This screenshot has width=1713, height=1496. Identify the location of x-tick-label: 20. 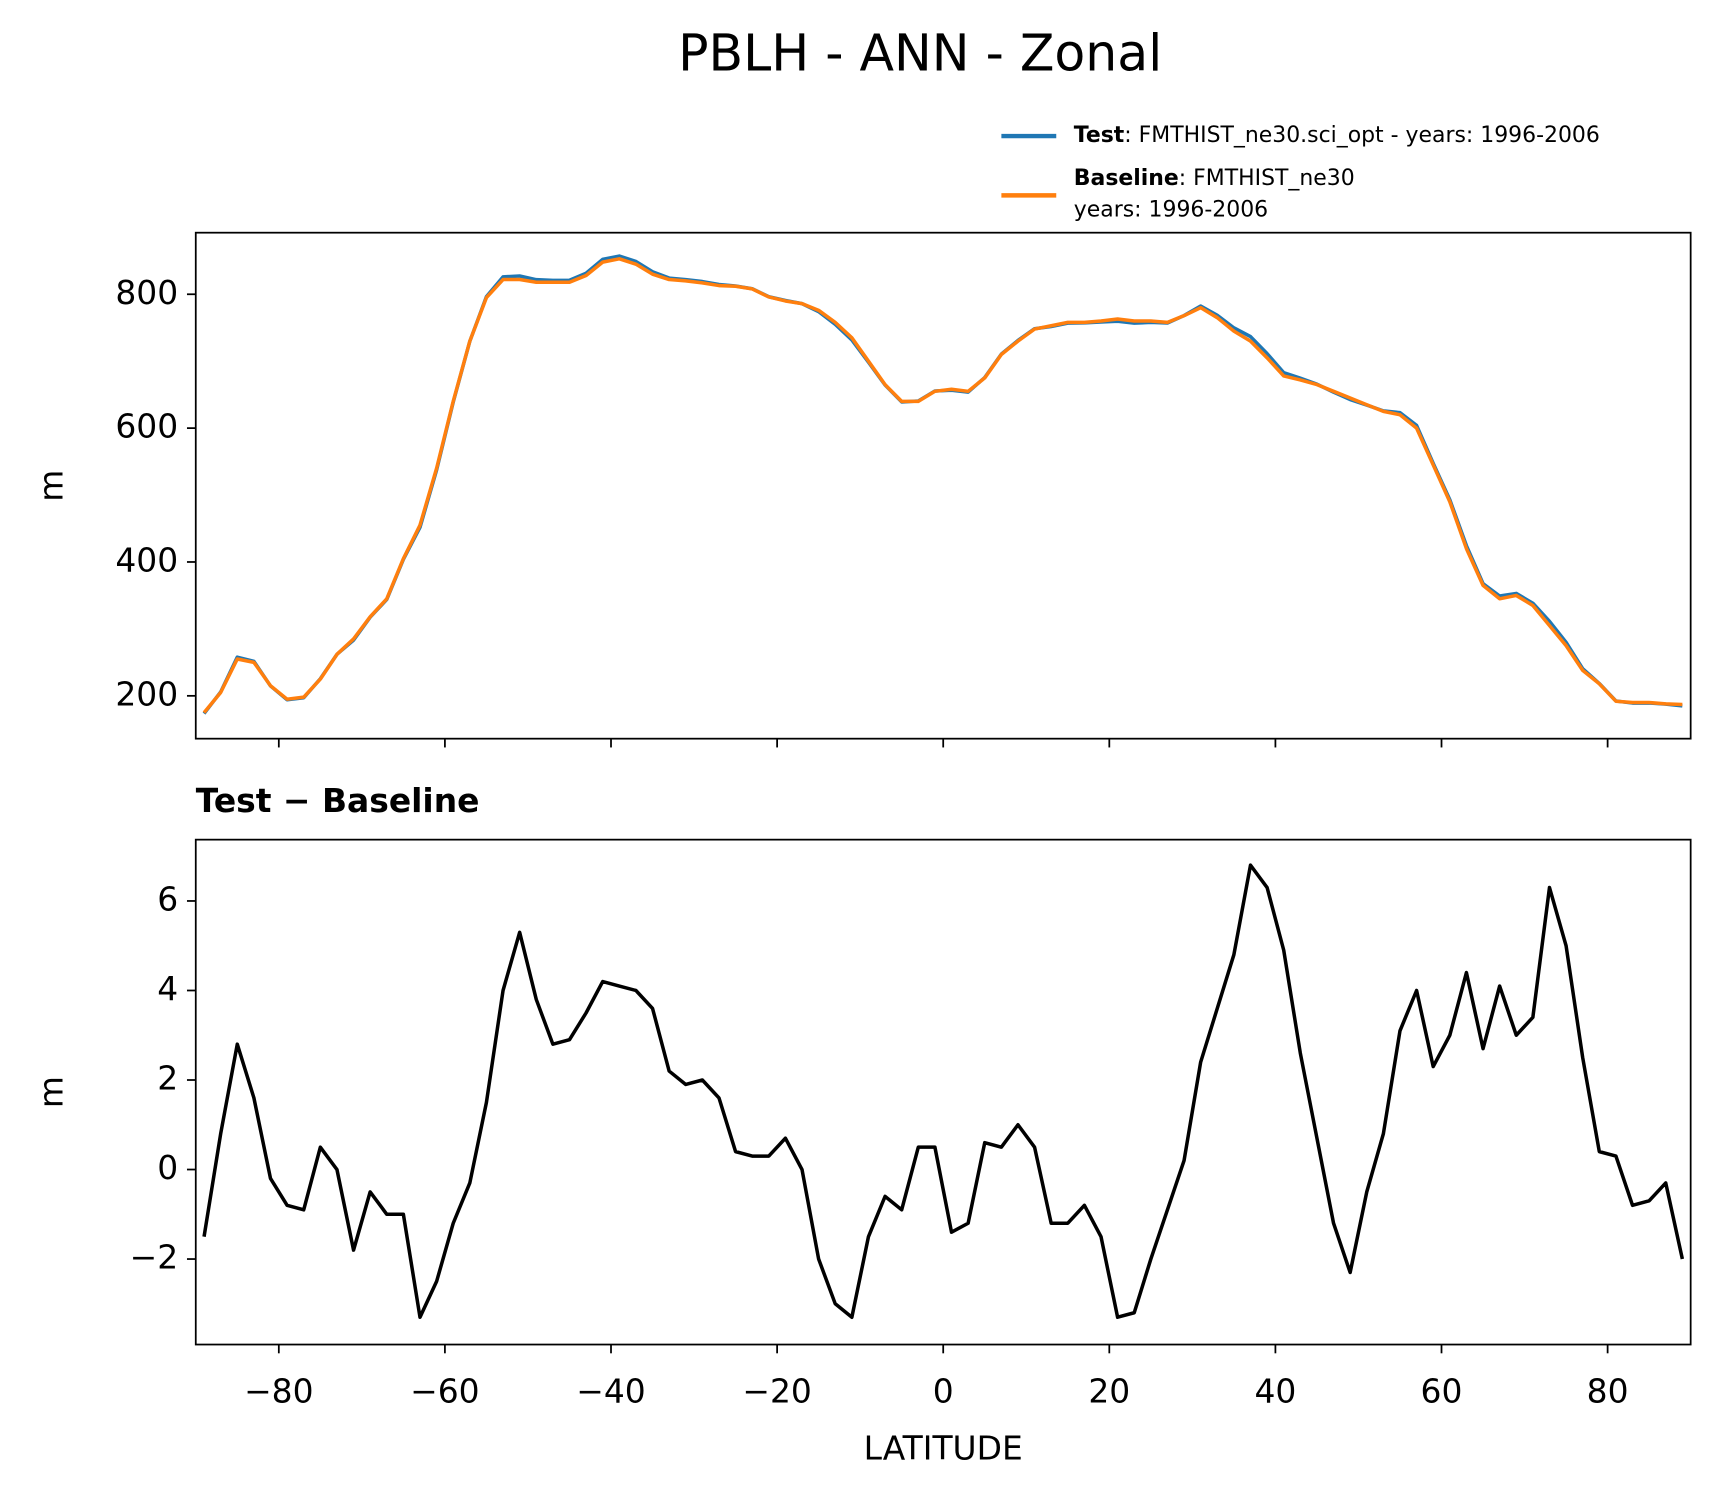
(1109, 1390).